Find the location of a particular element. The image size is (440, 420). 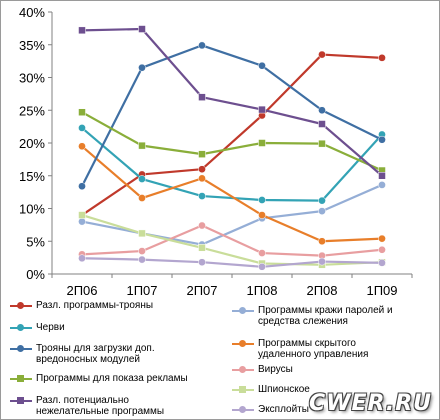

x-tick-label-2: 2П07 is located at coordinates (201, 290).